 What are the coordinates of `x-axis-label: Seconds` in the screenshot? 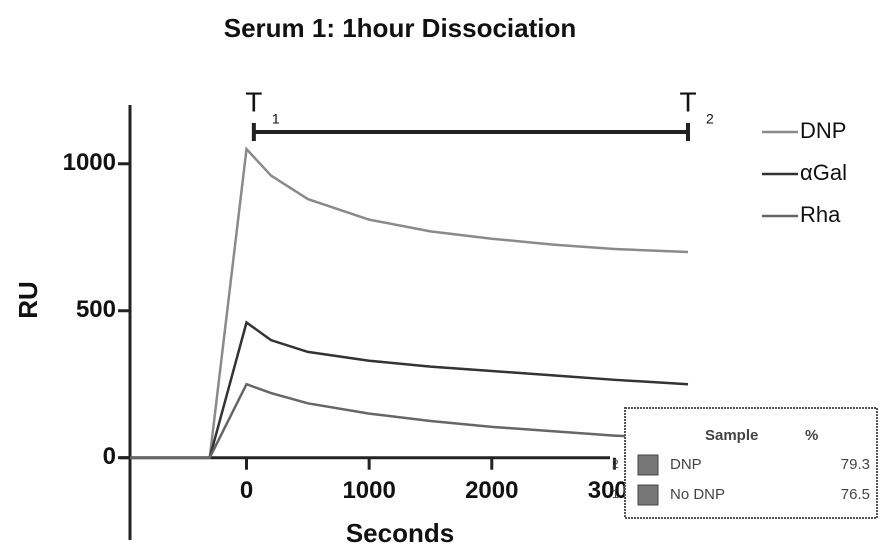 It's located at (400, 533).